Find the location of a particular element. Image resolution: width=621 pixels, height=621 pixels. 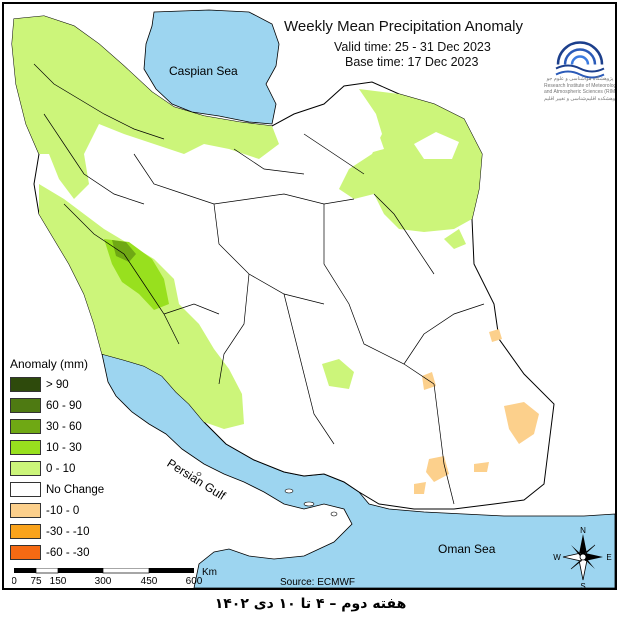

legend-label: > 90 is located at coordinates (57, 384).